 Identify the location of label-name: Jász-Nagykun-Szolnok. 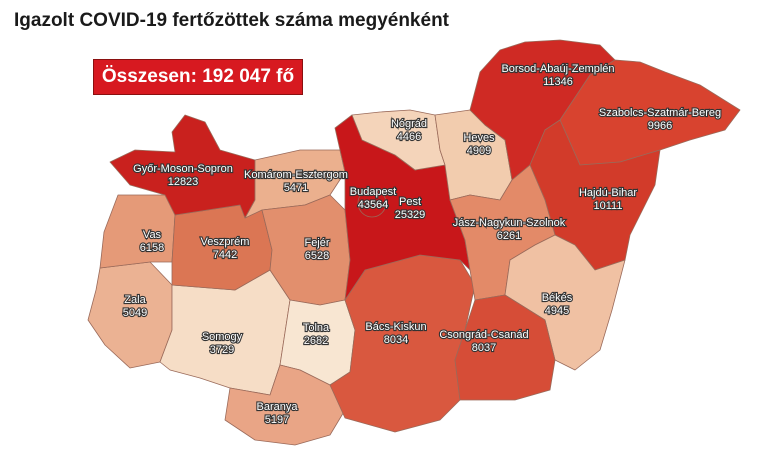
(509, 223).